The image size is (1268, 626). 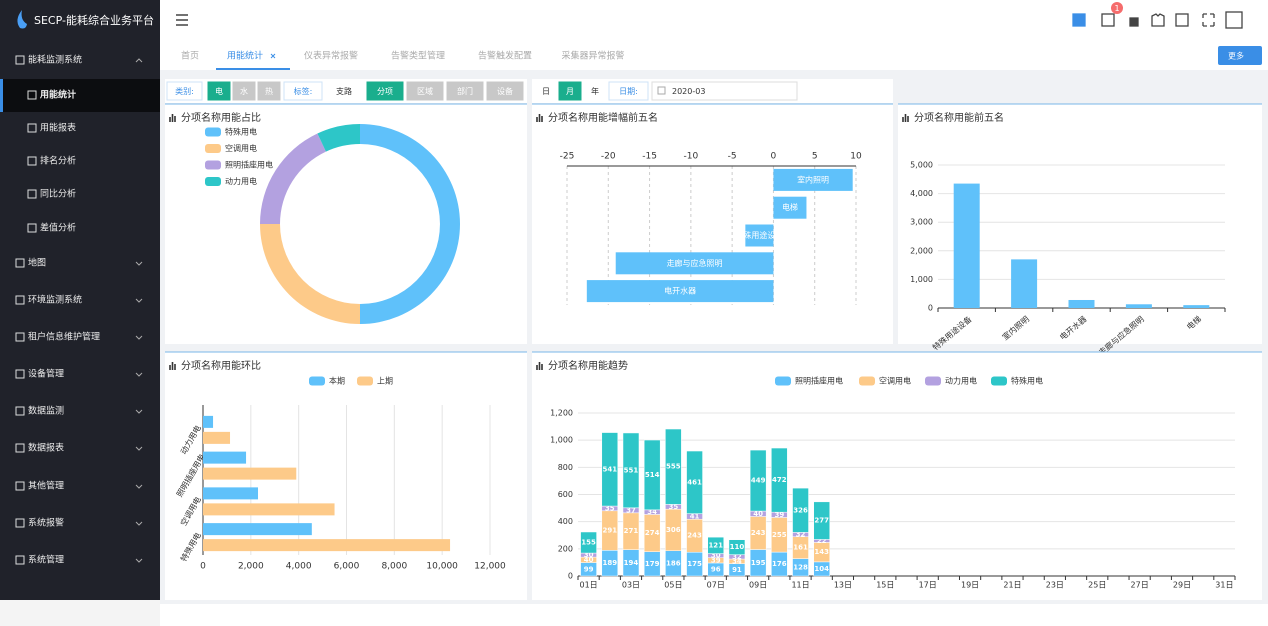 What do you see at coordinates (58, 228) in the screenshot?
I see `menu-item: 差值分析` at bounding box center [58, 228].